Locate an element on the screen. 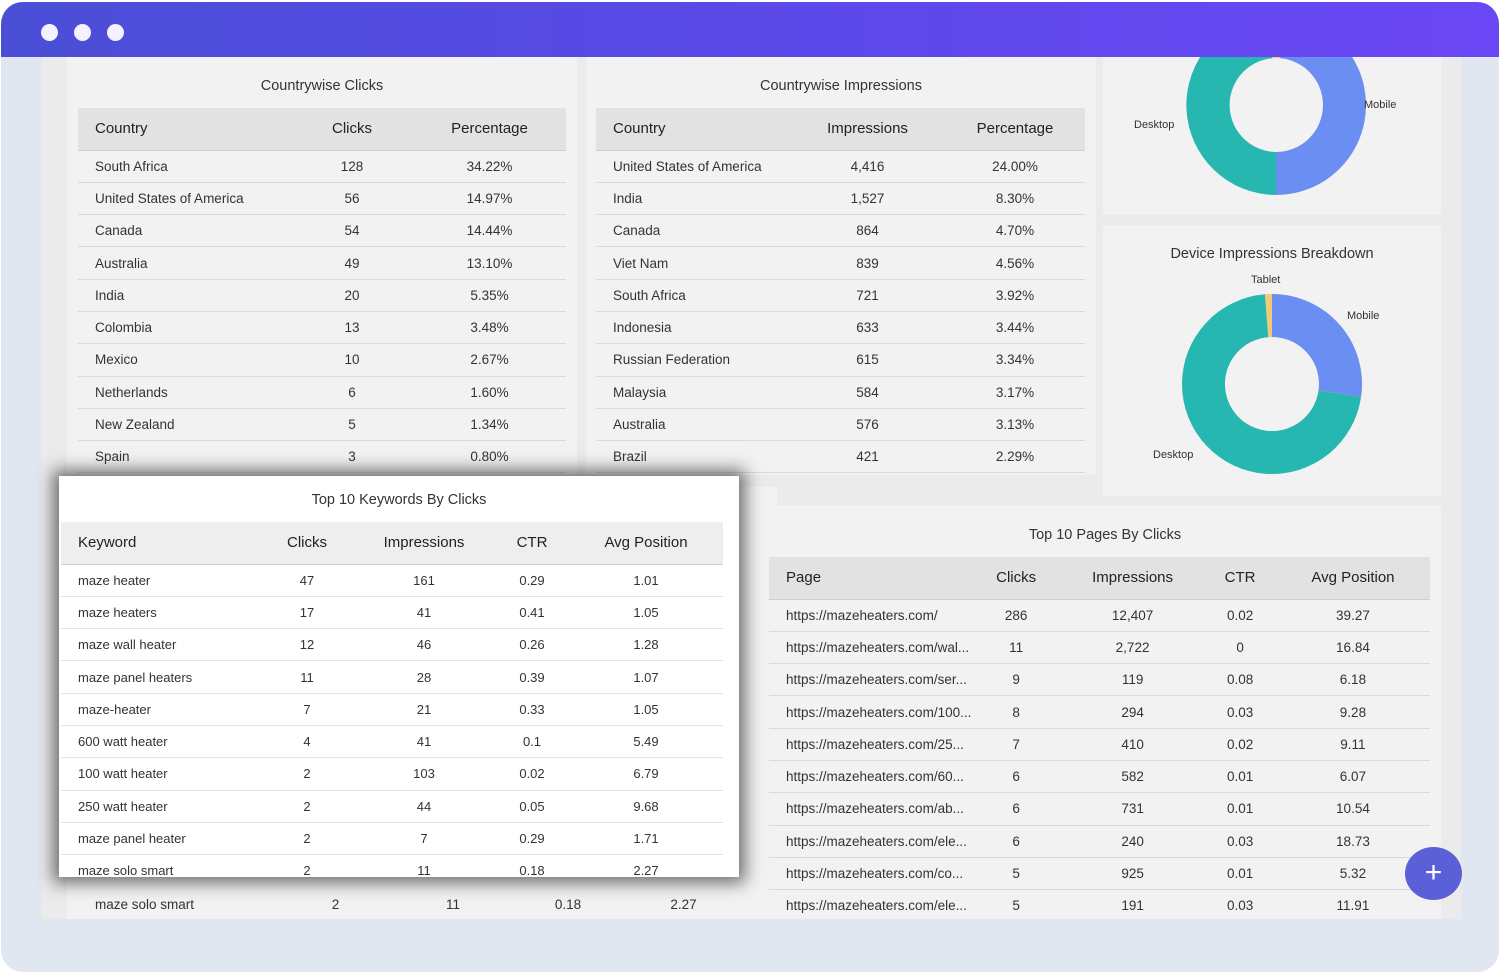  ctr-cell: 0.39 is located at coordinates (532, 677).